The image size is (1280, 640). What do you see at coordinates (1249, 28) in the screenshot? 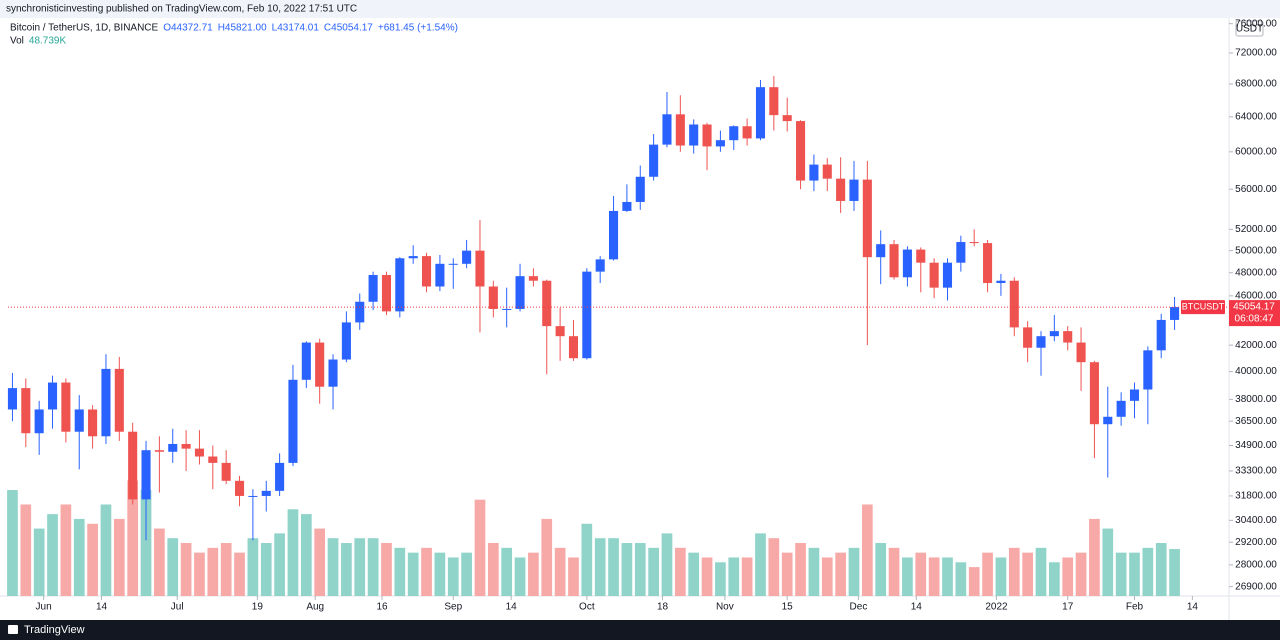
I see `currency-box` at bounding box center [1249, 28].